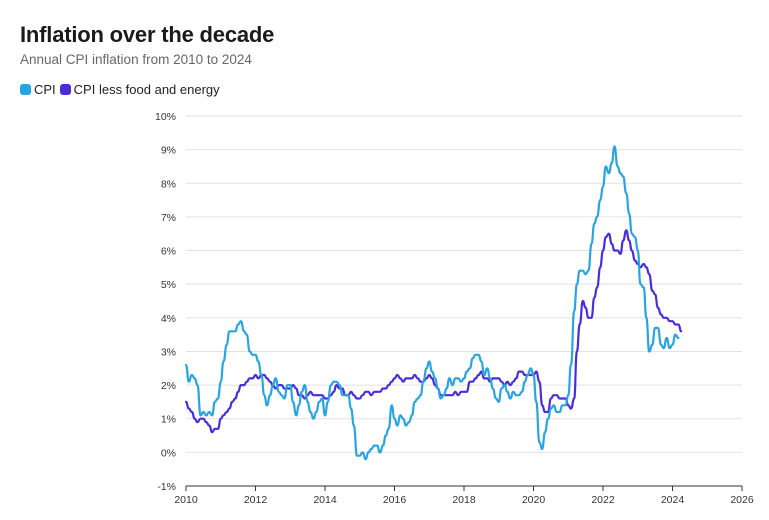  What do you see at coordinates (395, 500) in the screenshot?
I see `x-tick-label: 2016` at bounding box center [395, 500].